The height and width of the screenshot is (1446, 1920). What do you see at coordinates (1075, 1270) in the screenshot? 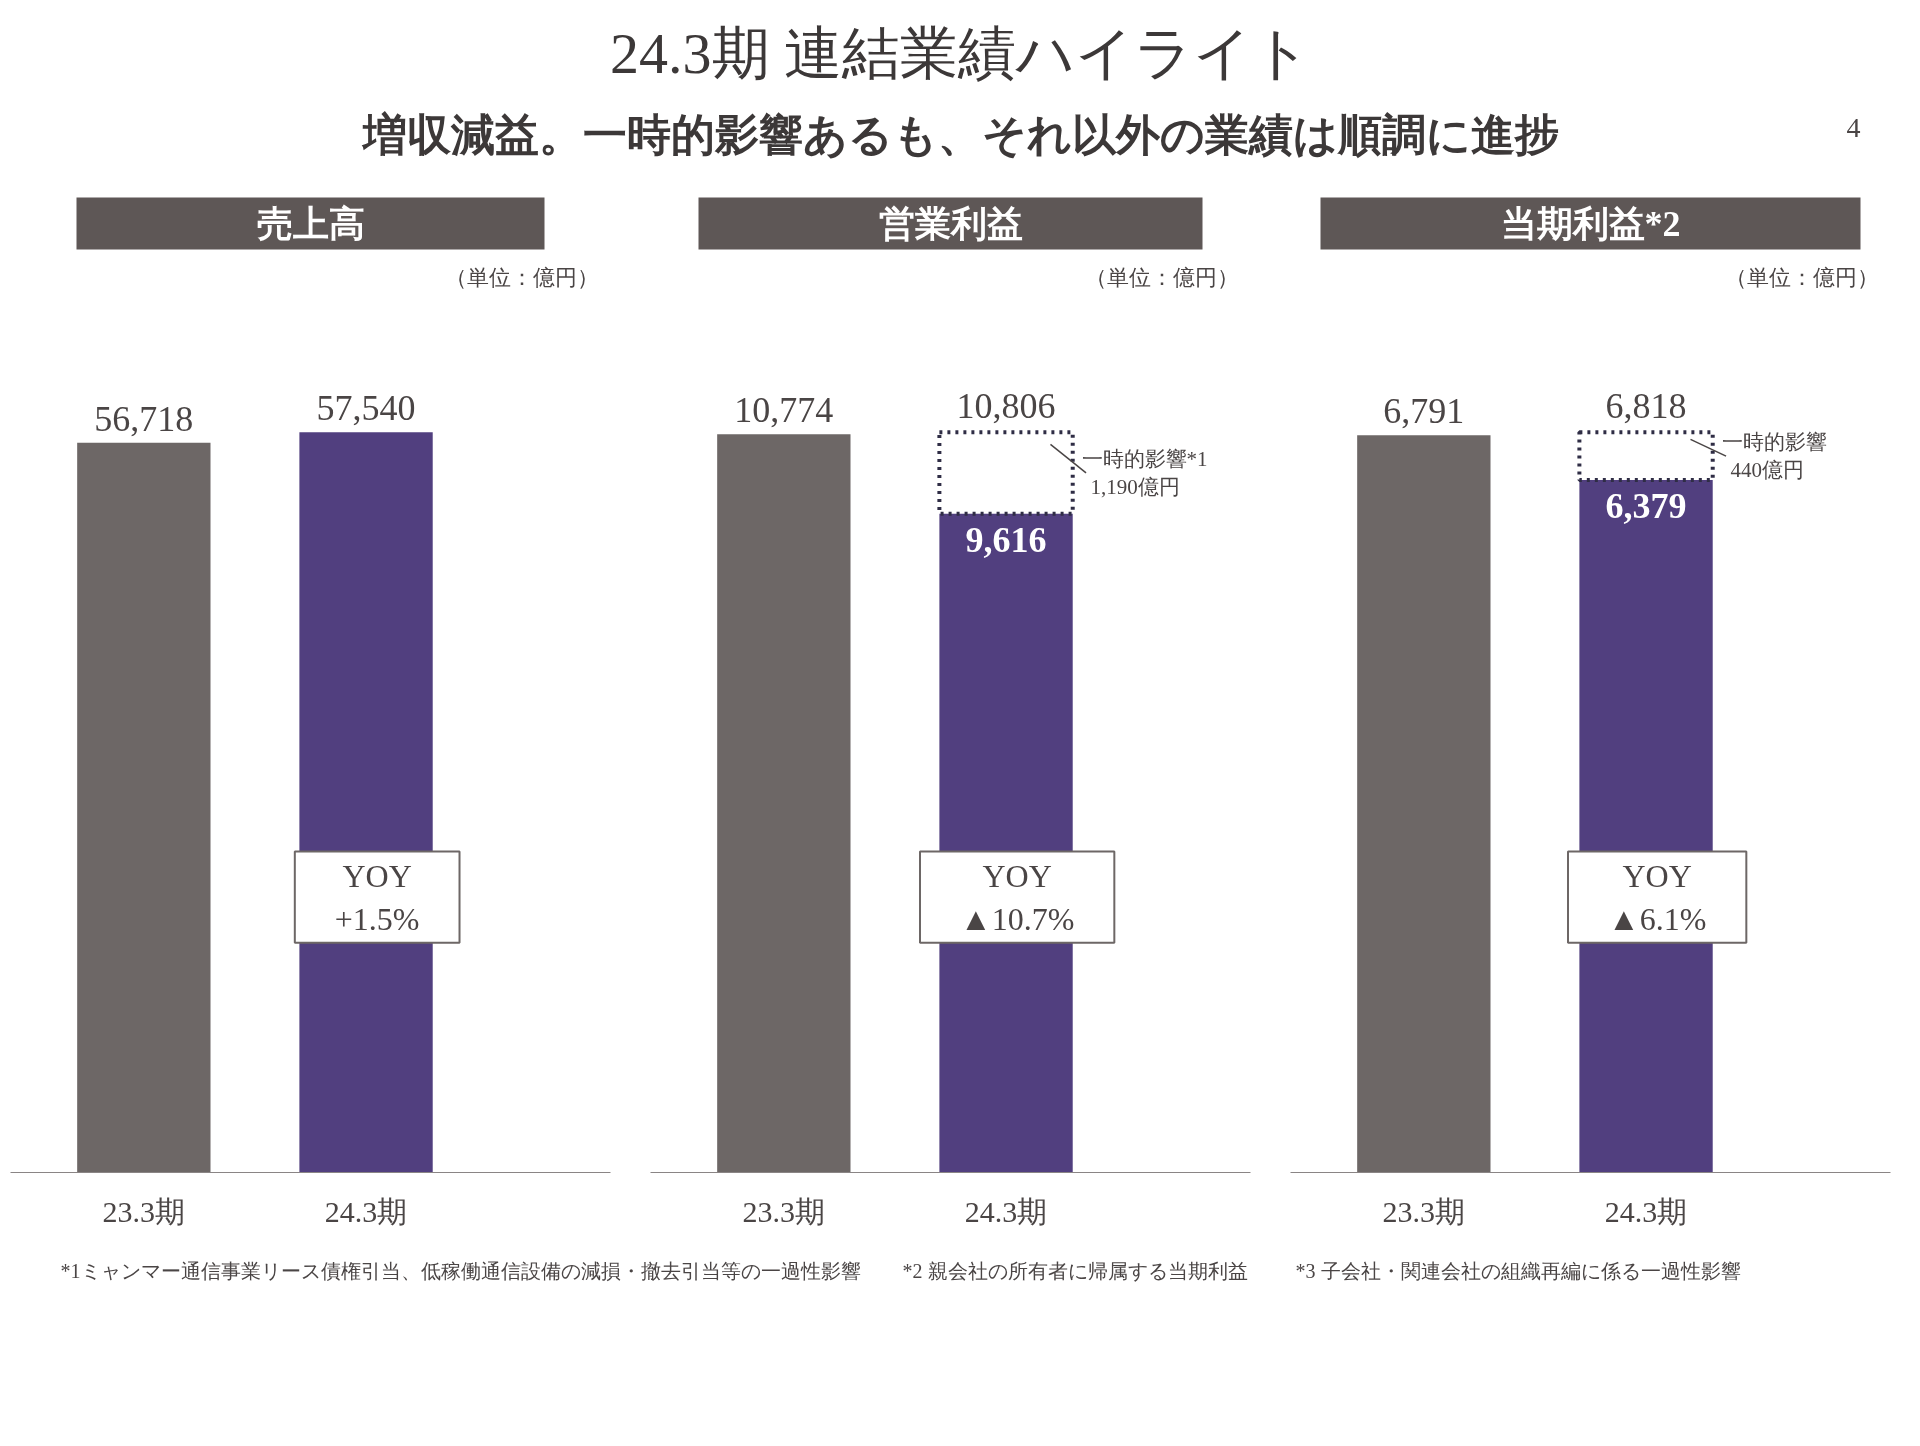
I see `text: *2 親会社の所有者に帰属する当期利益` at bounding box center [1075, 1270].